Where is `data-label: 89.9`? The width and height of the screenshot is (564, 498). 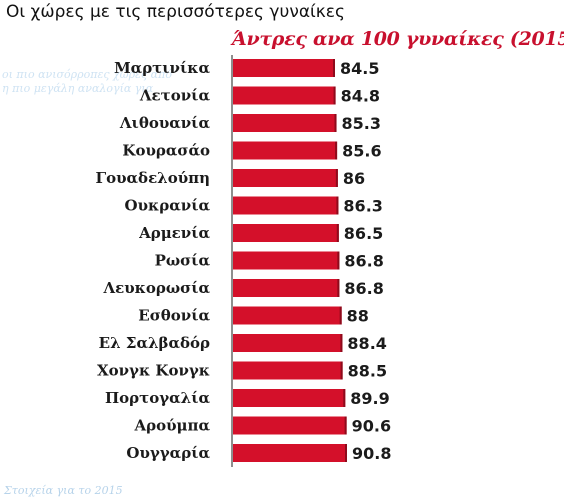
data-label: 89.9 is located at coordinates (369, 398).